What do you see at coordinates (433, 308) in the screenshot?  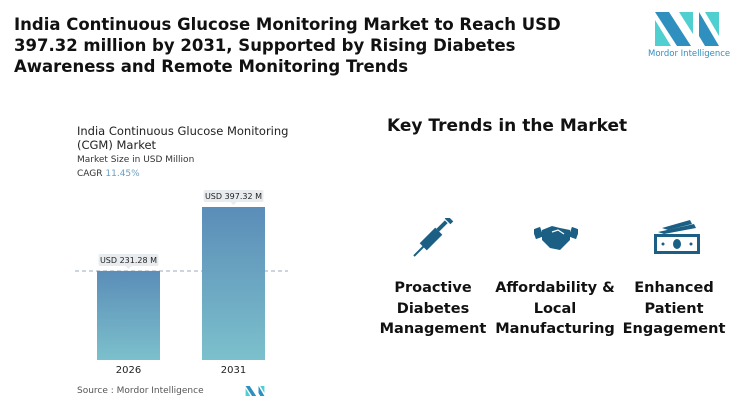 I see `trend-proactive-diabetes-management: Proactive Diabetes Management` at bounding box center [433, 308].